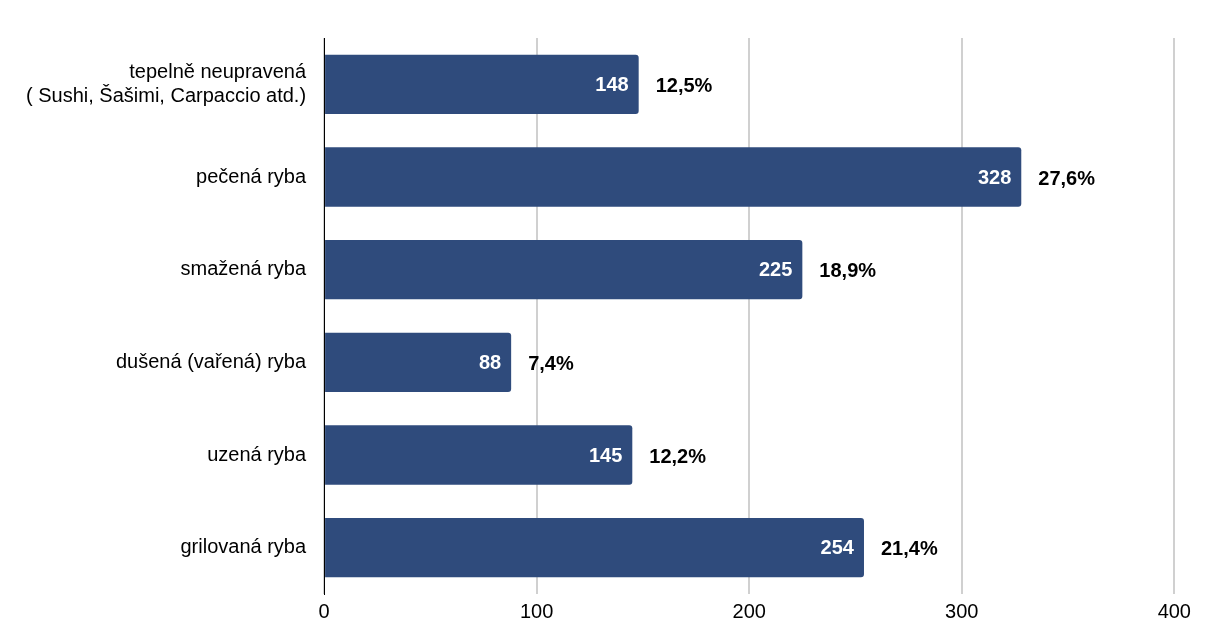 This screenshot has height=644, width=1205. What do you see at coordinates (1174, 610) in the screenshot?
I see `x-tick-label: 400` at bounding box center [1174, 610].